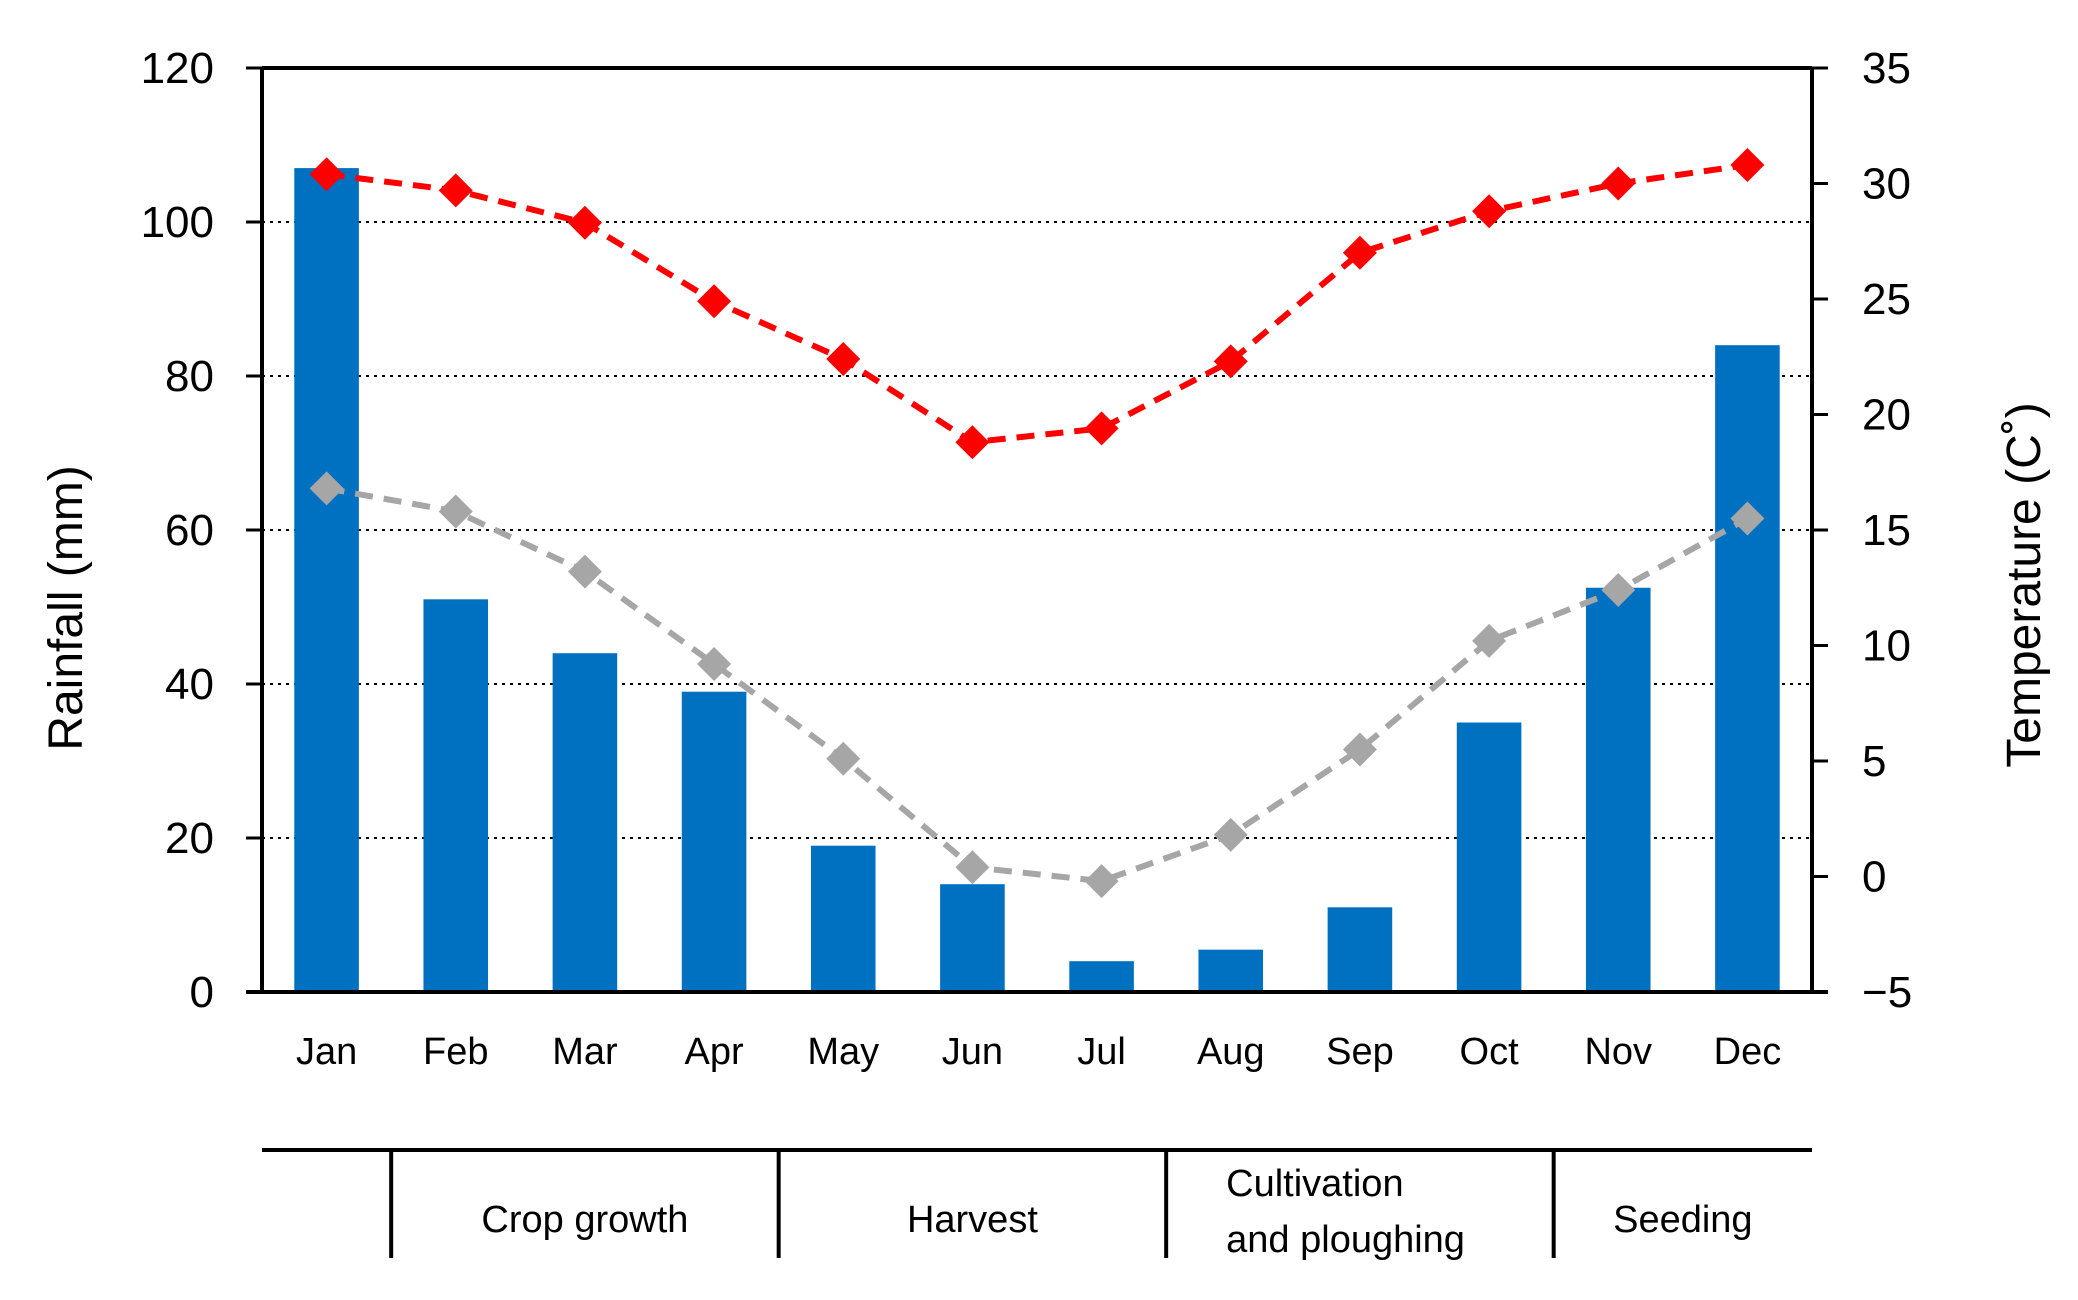  What do you see at coordinates (1886, 68) in the screenshot?
I see `y-right-tick-label-8: 35` at bounding box center [1886, 68].